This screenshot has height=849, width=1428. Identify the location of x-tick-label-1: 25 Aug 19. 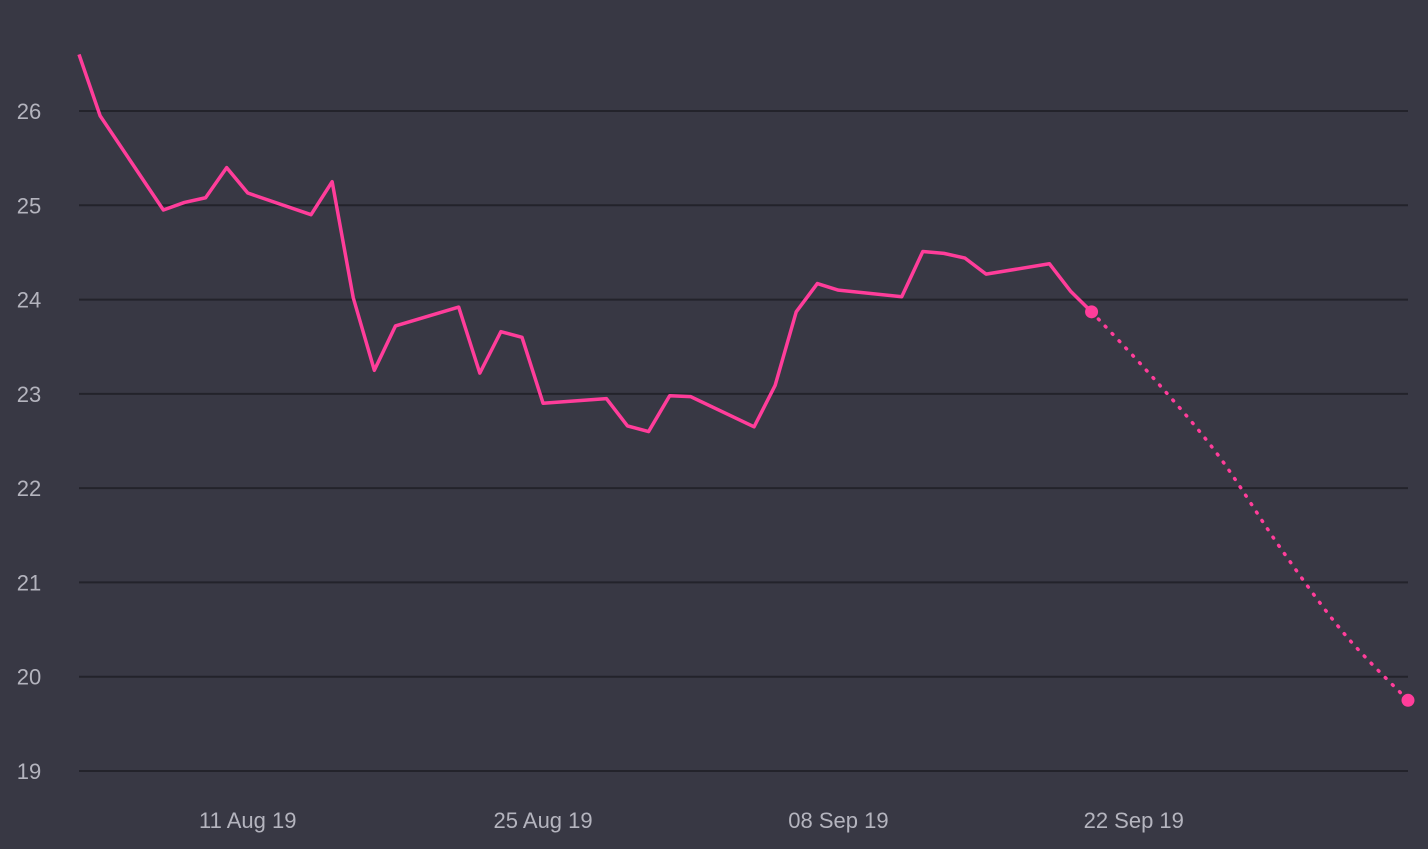
(543, 820).